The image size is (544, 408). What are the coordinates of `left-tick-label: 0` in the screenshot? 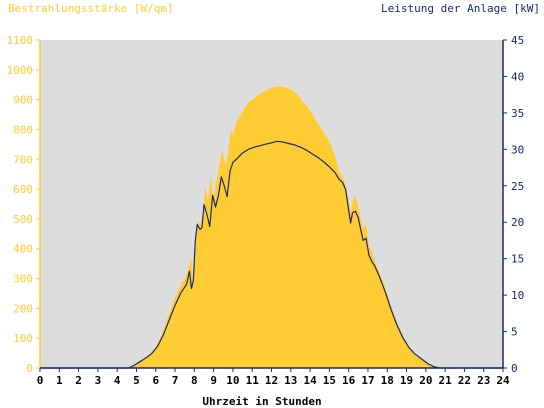 It's located at (29, 368).